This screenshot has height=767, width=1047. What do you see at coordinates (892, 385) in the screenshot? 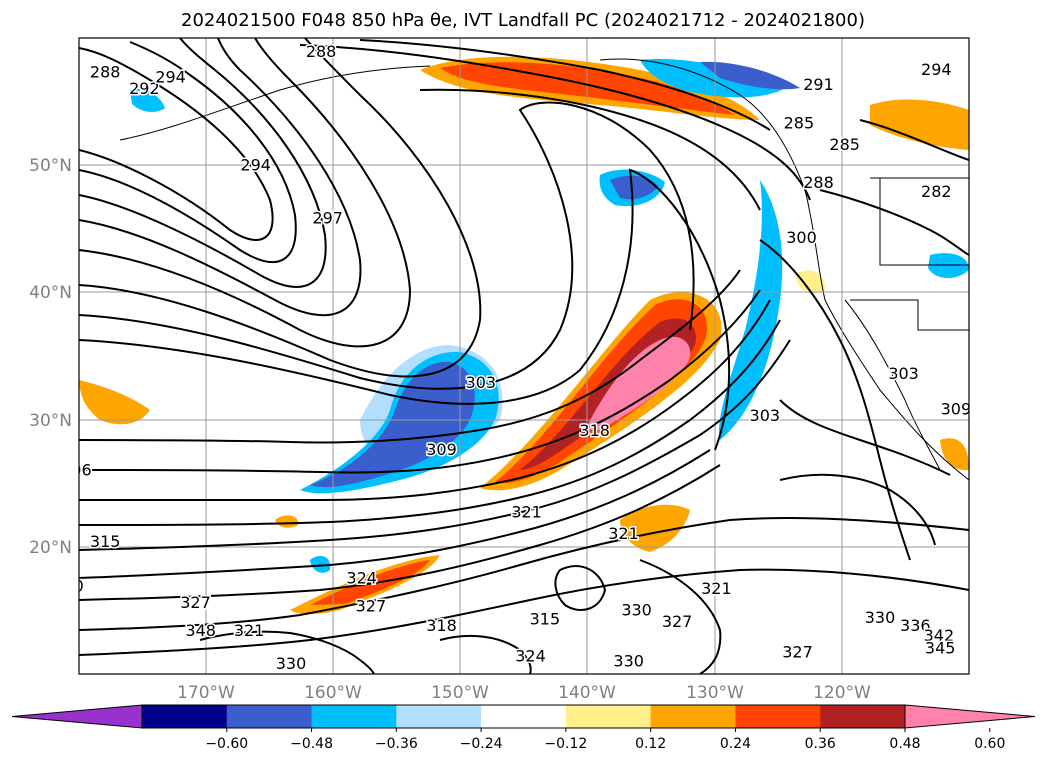
I see `coastline-baja` at bounding box center [892, 385].